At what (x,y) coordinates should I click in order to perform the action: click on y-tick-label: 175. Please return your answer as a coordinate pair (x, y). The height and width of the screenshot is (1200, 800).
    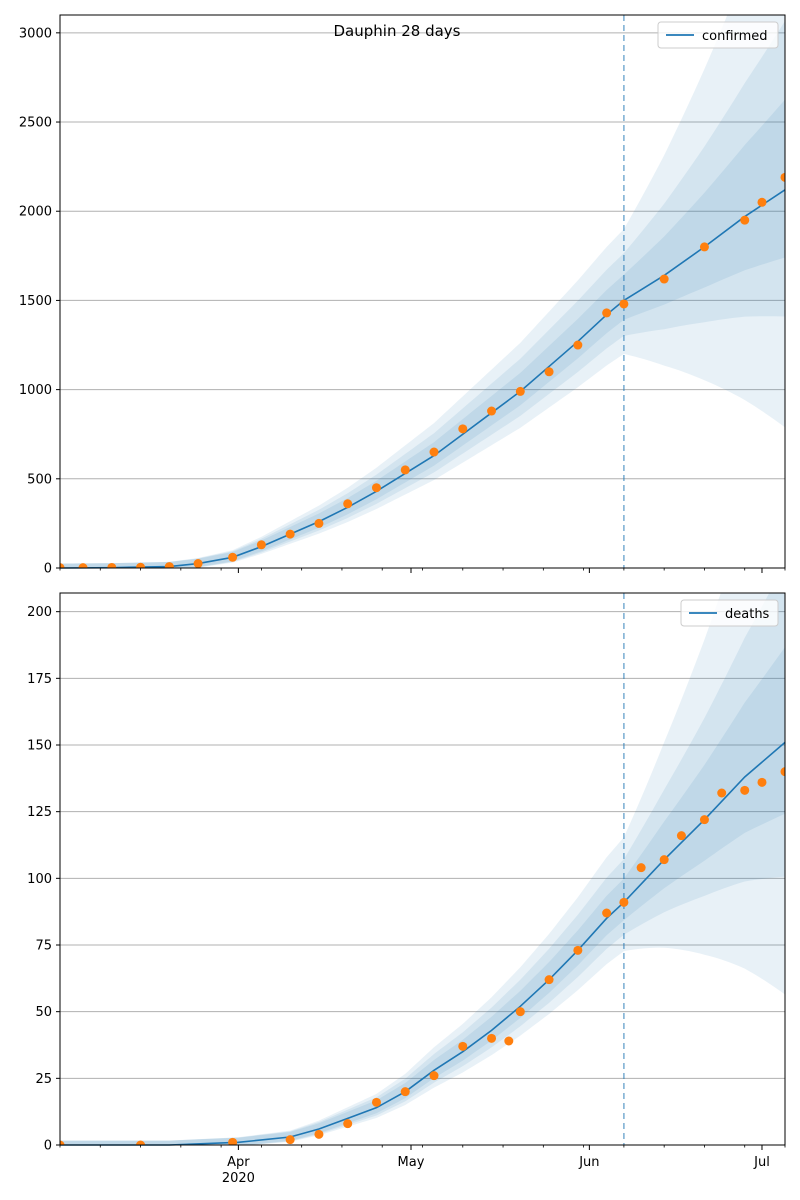
    Looking at the image, I should click on (39, 679).